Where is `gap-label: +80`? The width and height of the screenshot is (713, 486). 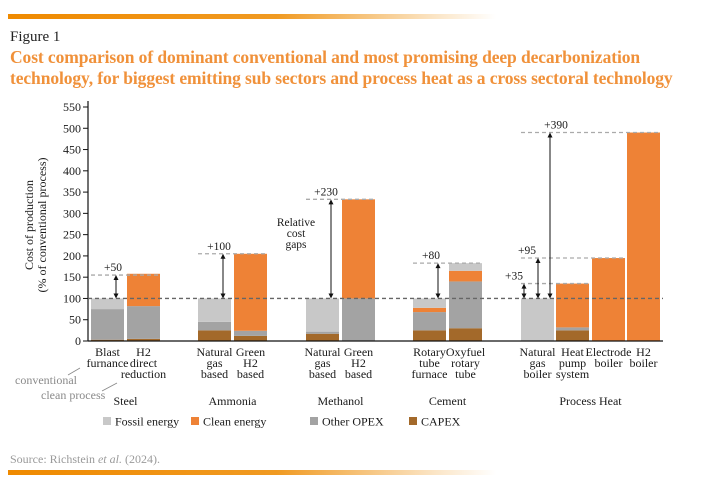
gap-label: +80 is located at coordinates (431, 256).